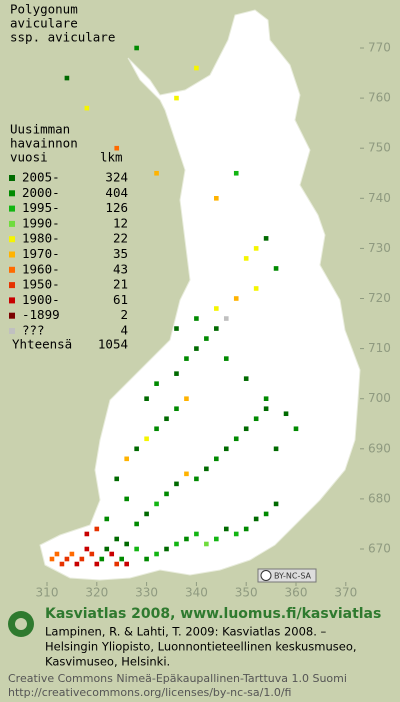 This screenshot has width=400, height=702. What do you see at coordinates (246, 593) in the screenshot?
I see `x-tick-label: 350` at bounding box center [246, 593].